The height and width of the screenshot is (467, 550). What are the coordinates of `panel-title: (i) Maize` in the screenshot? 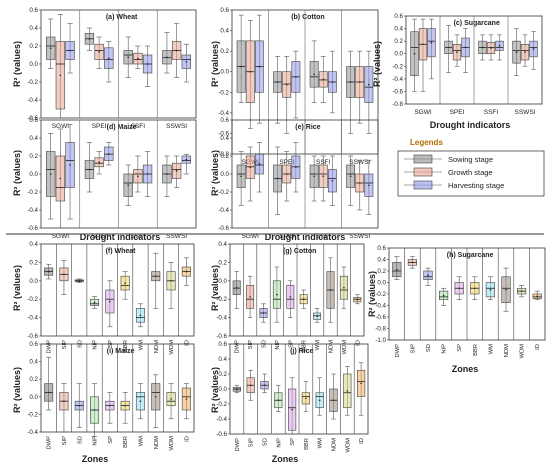 It's located at (121, 351).